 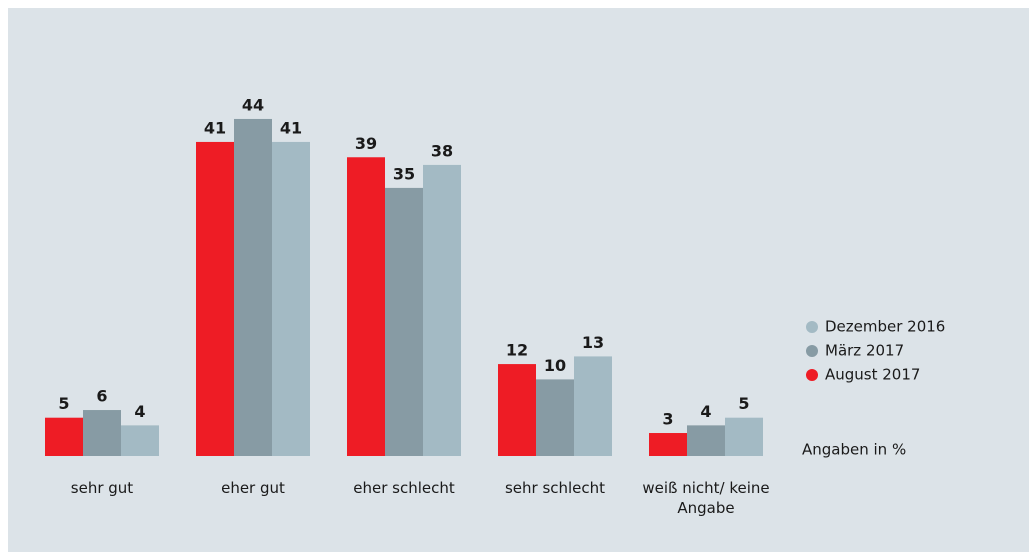 I want to click on value-label: 44, so click(x=253, y=104).